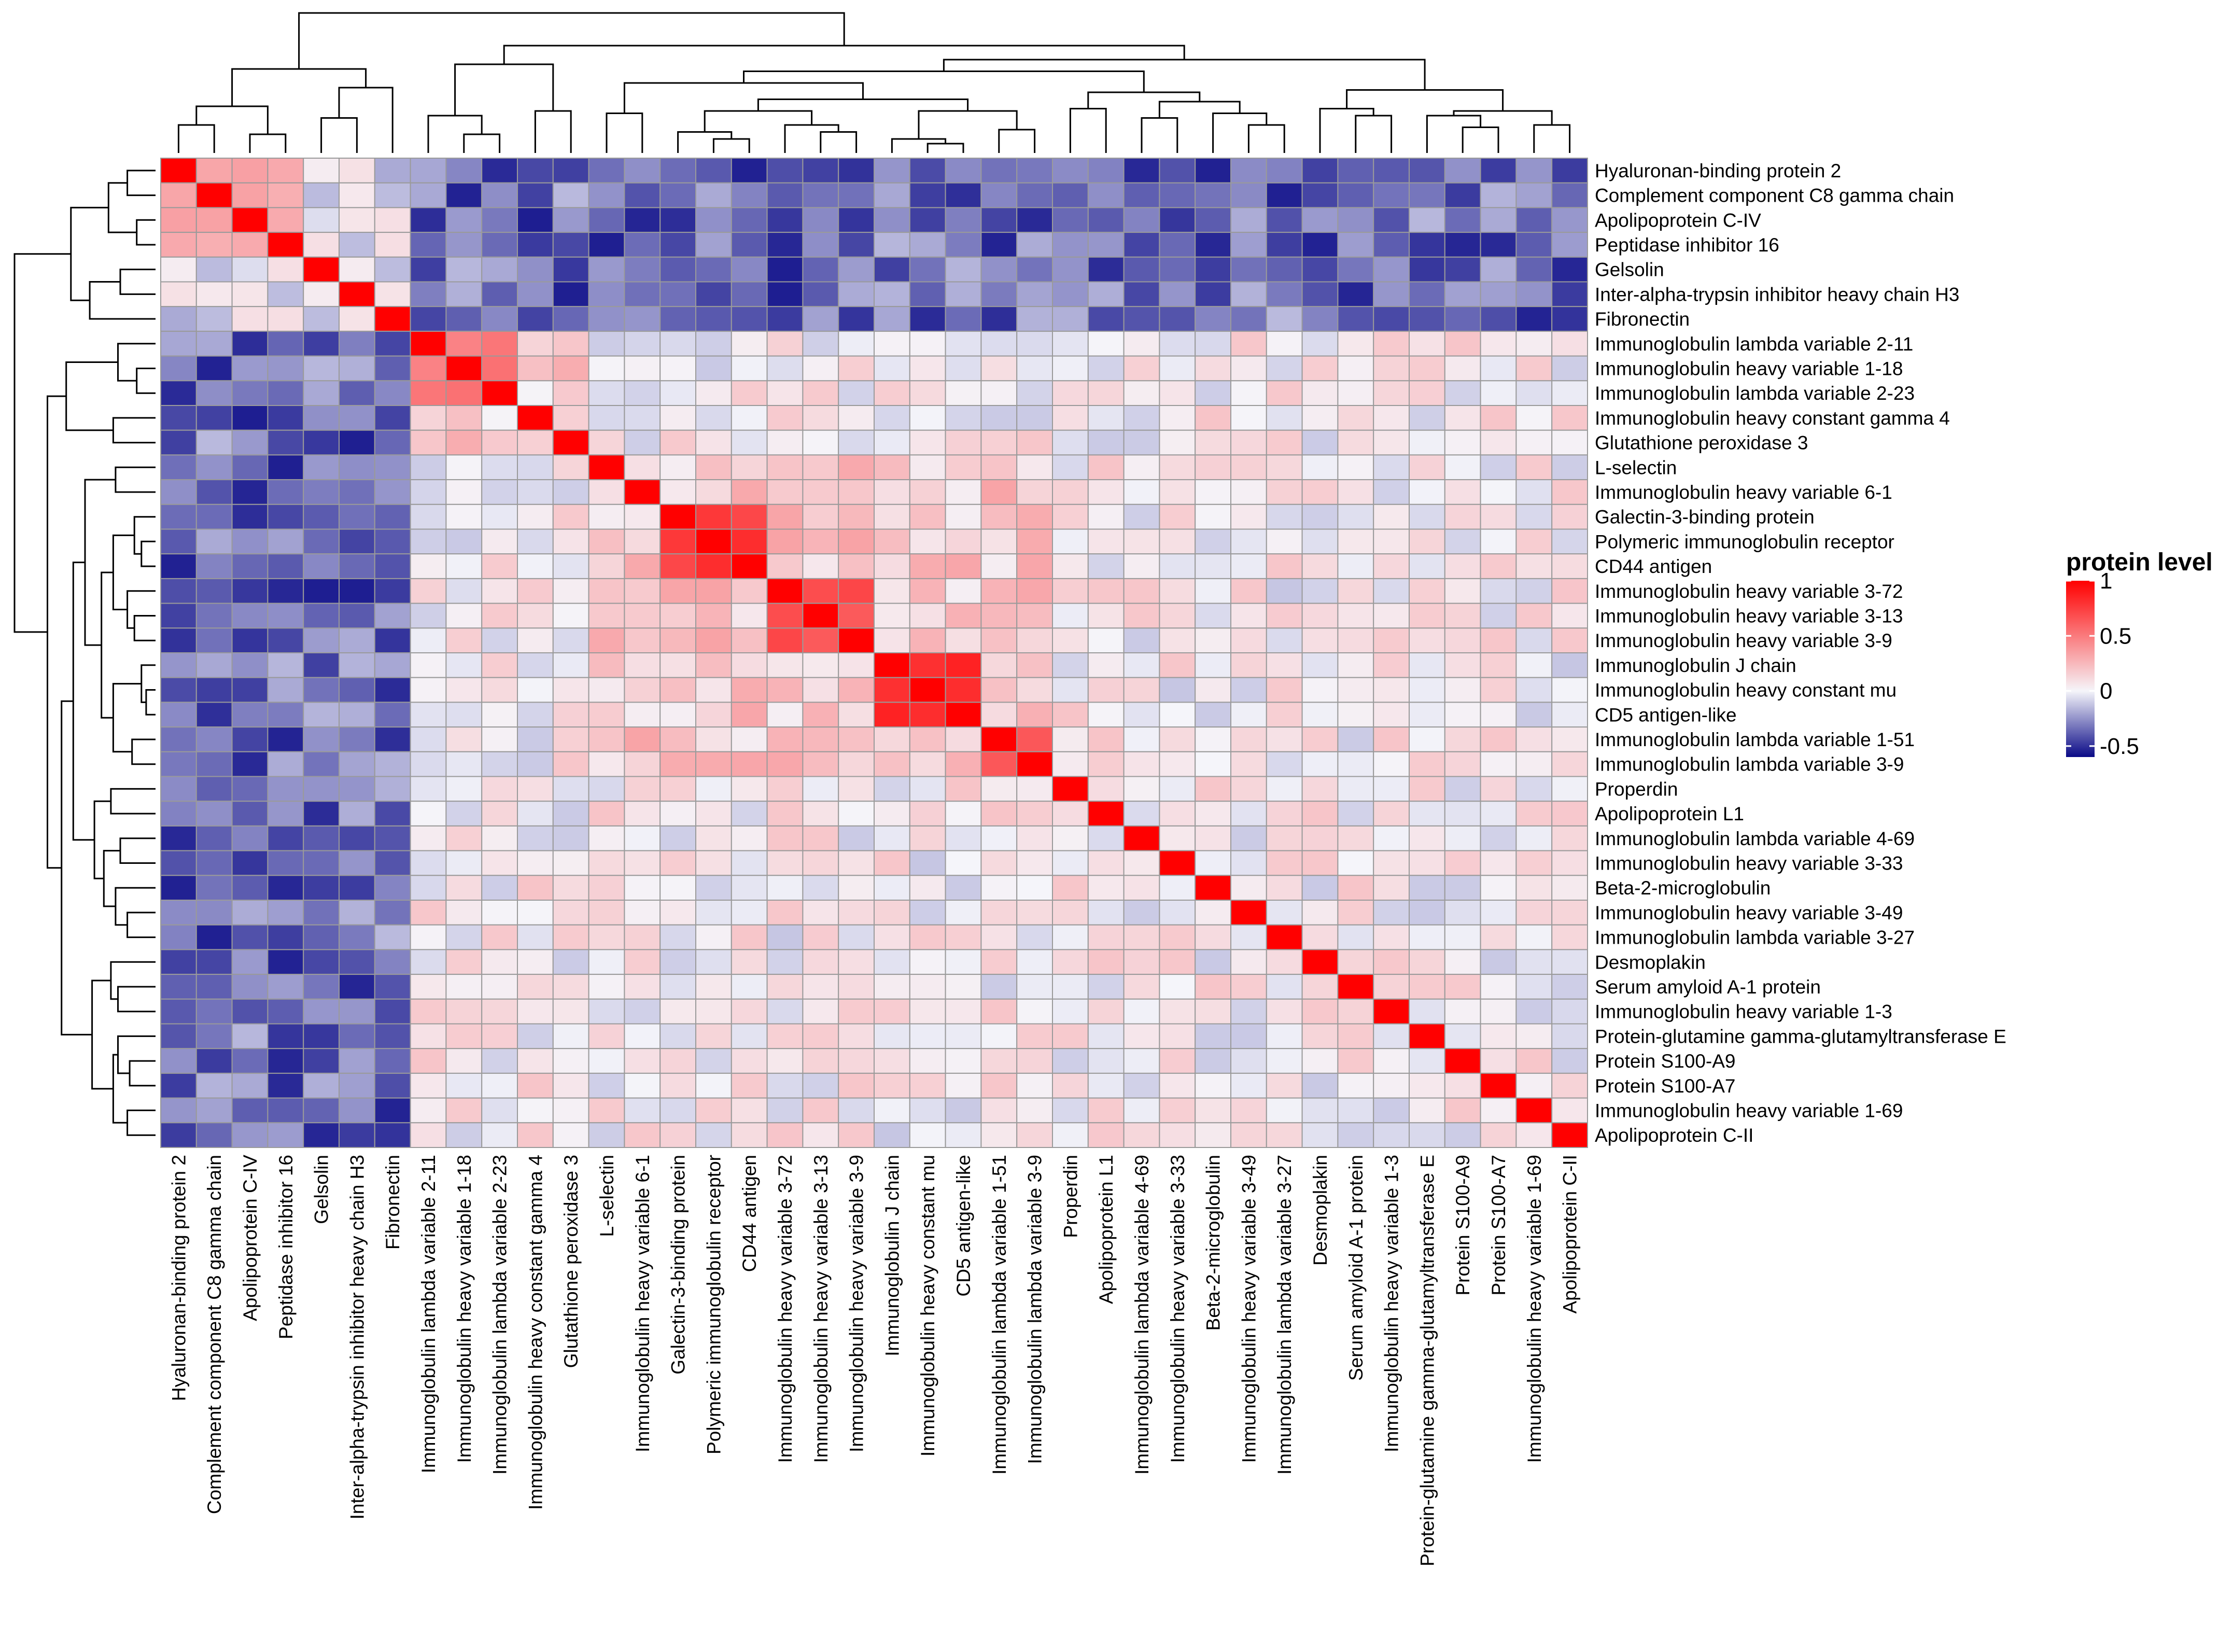 The image size is (2233, 1652). What do you see at coordinates (2080, 669) in the screenshot?
I see `legend-colorbar` at bounding box center [2080, 669].